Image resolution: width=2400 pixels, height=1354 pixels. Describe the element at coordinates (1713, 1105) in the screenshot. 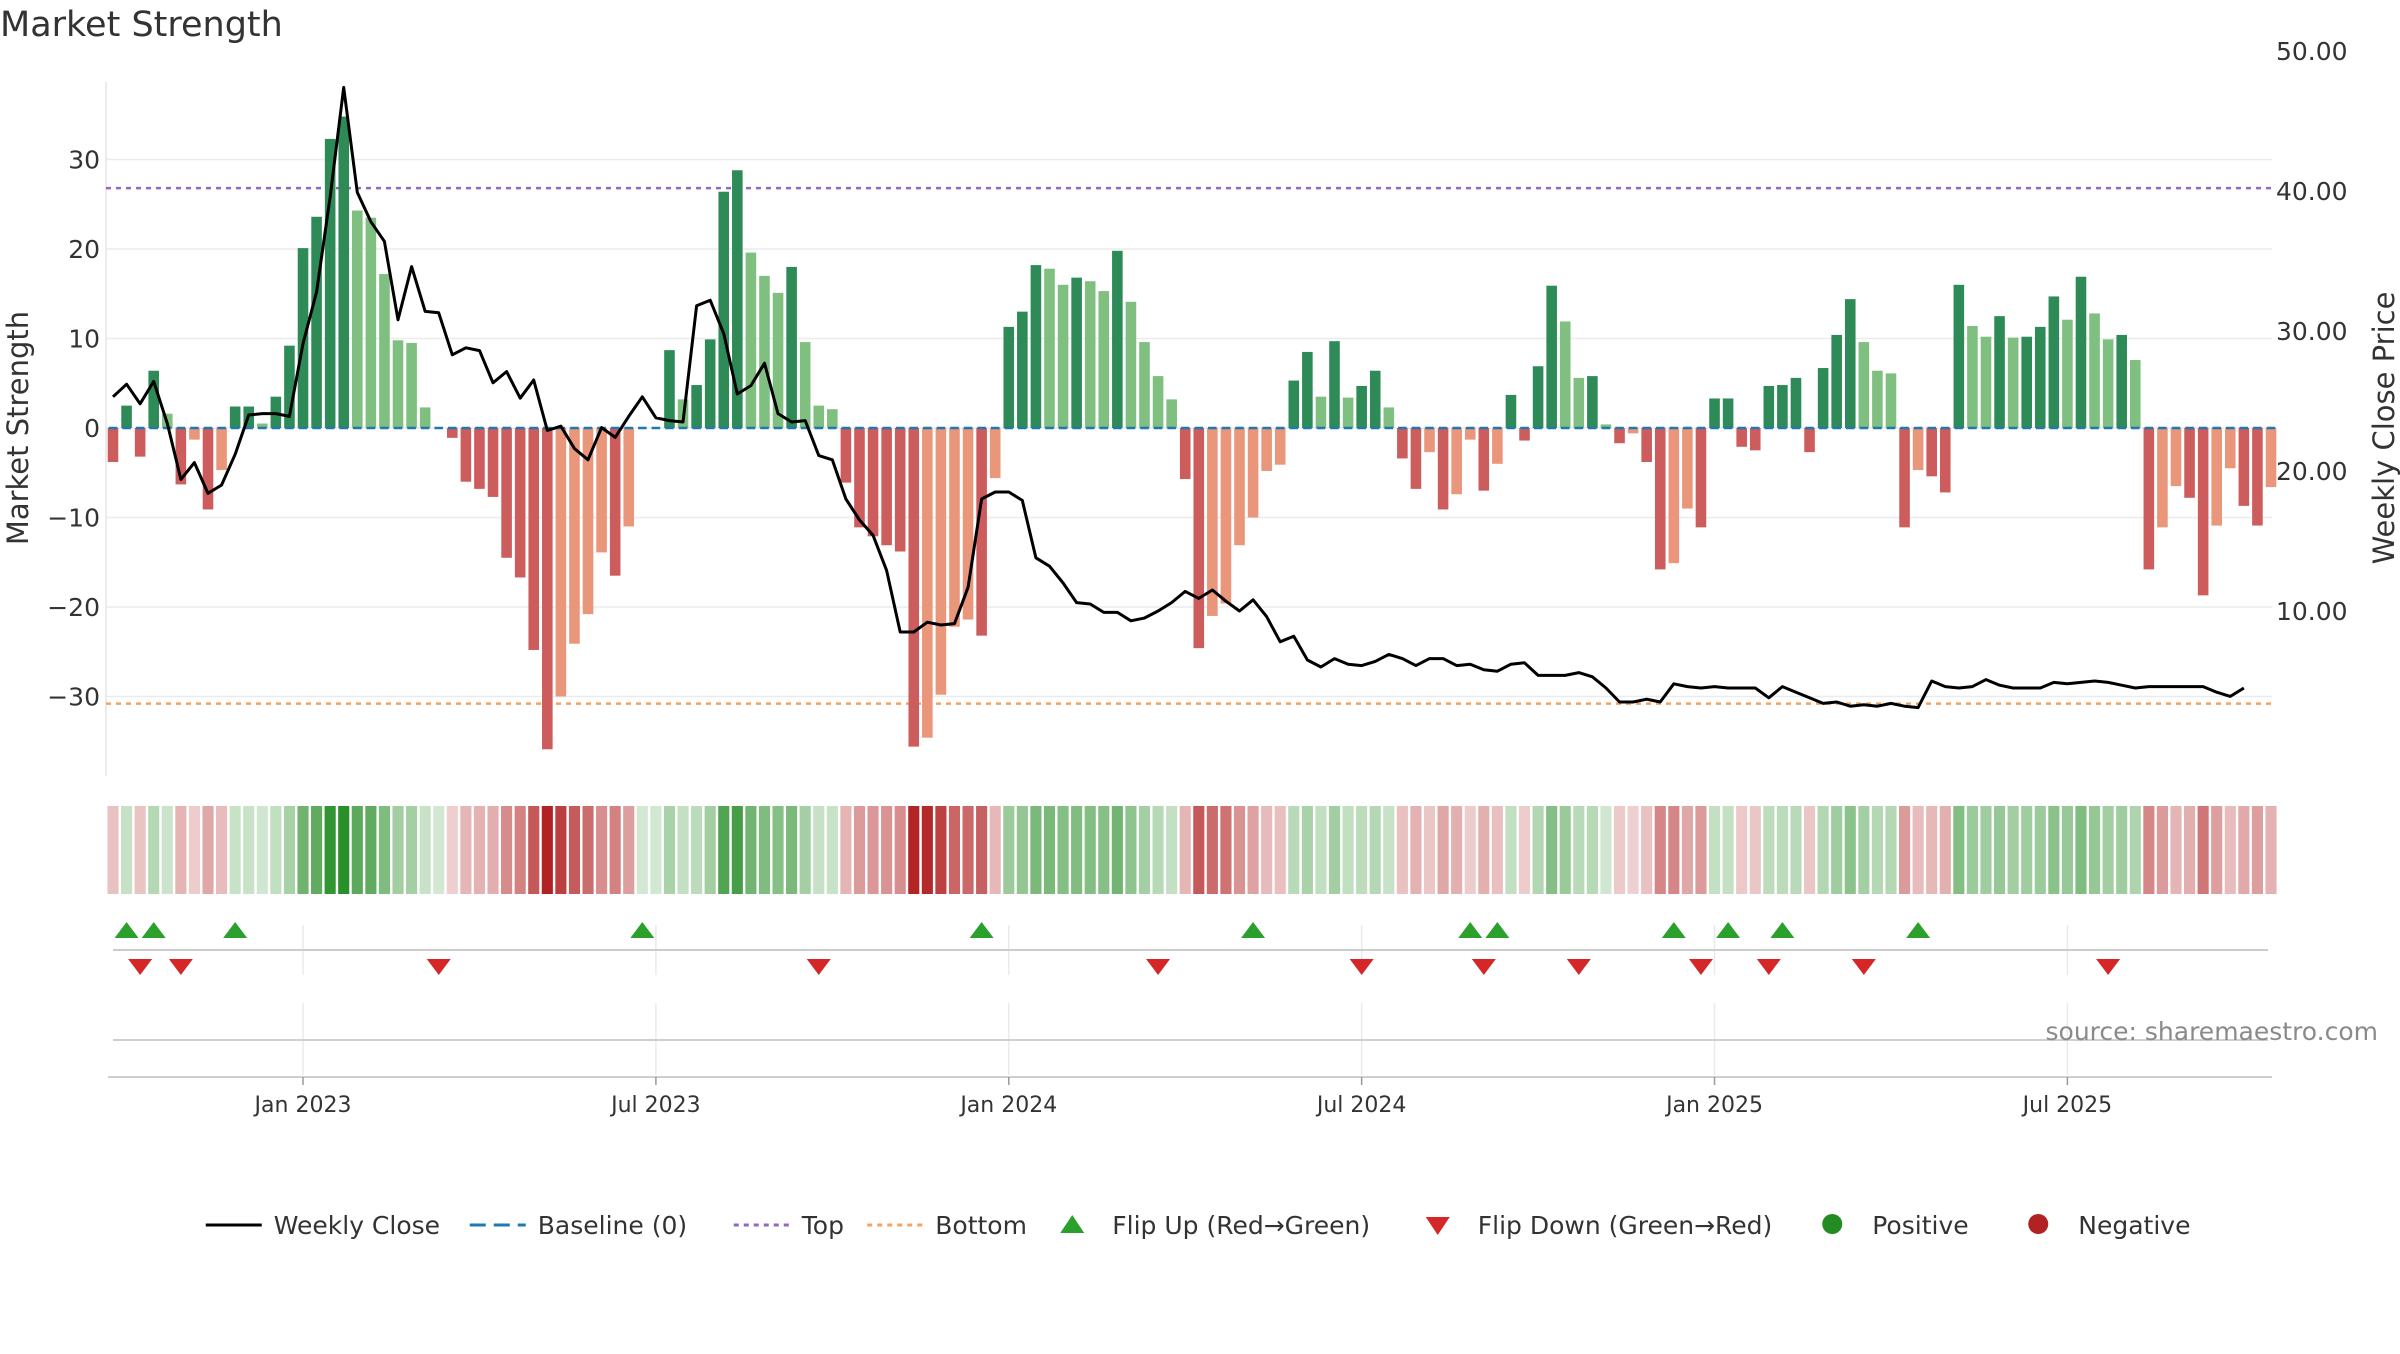

I see `x-tick-label: Jan 2025` at that location.